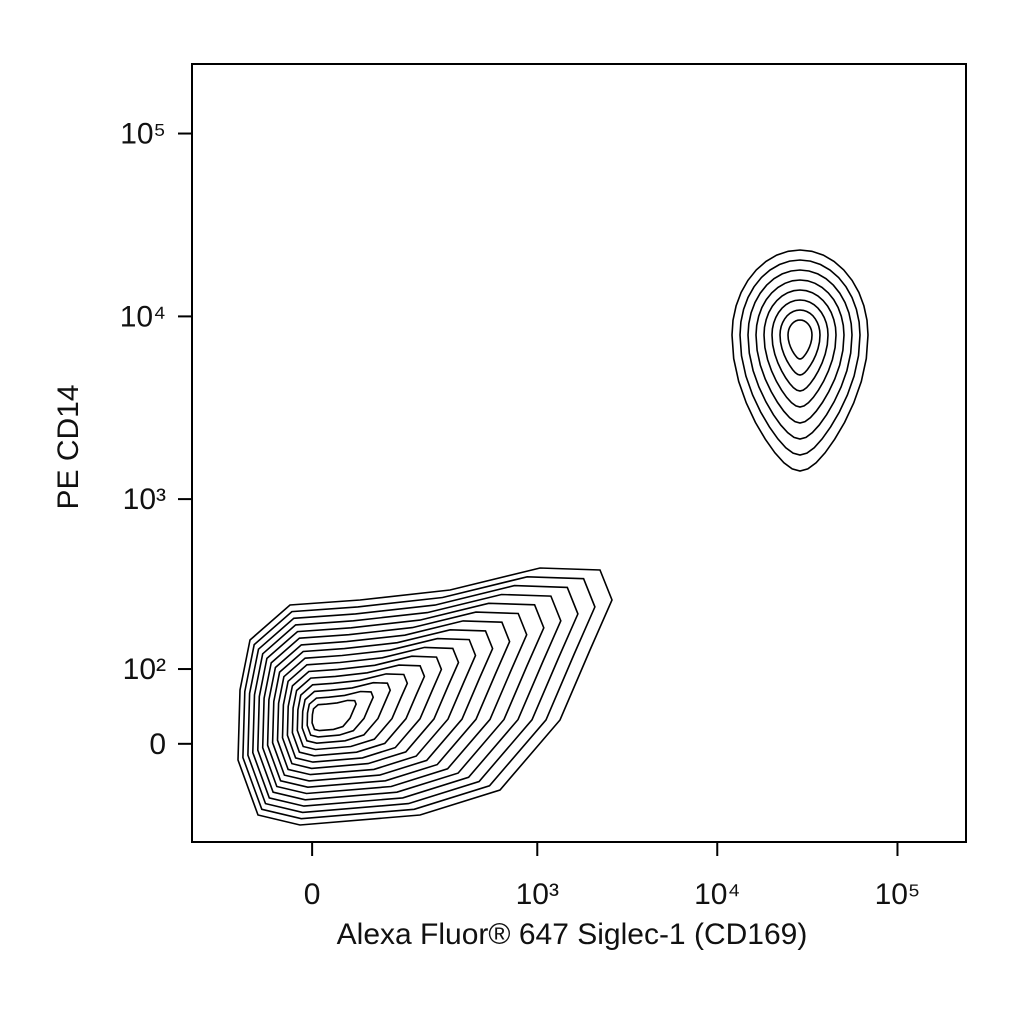 This screenshot has height=1024, width=1024. I want to click on x-tick-label: 10⁴, so click(717, 894).